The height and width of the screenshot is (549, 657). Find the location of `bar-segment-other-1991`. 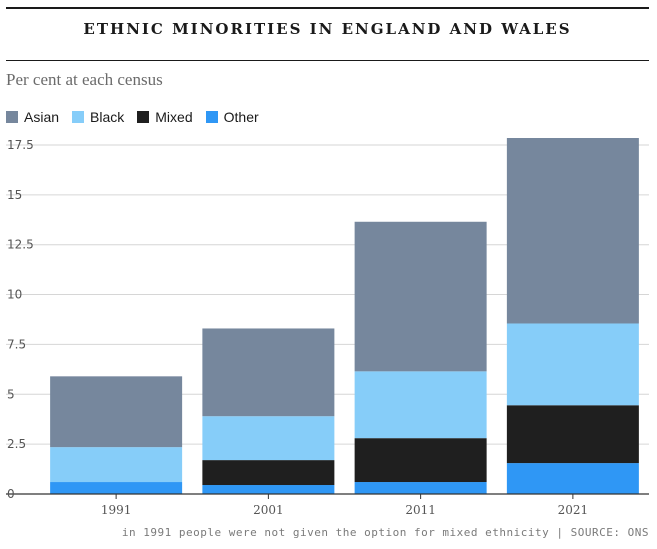

bar-segment-other-1991 is located at coordinates (116, 488).